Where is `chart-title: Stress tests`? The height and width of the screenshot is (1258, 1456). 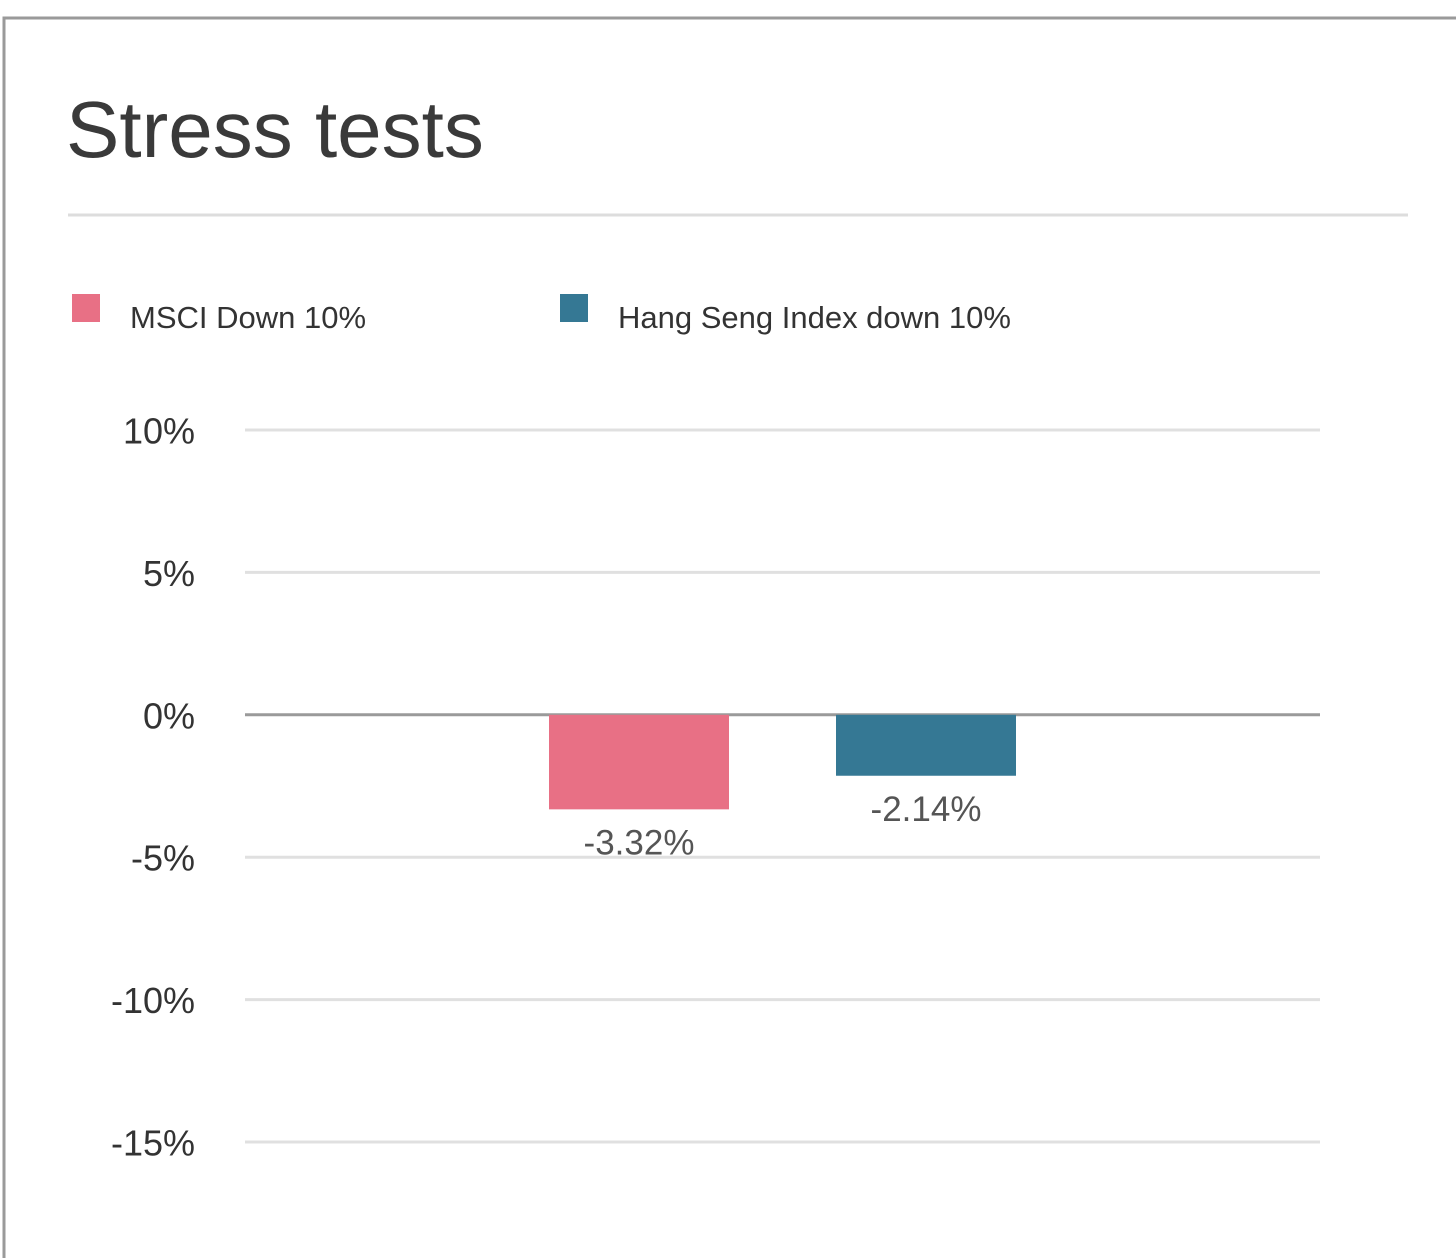
chart-title: Stress tests is located at coordinates (275, 129).